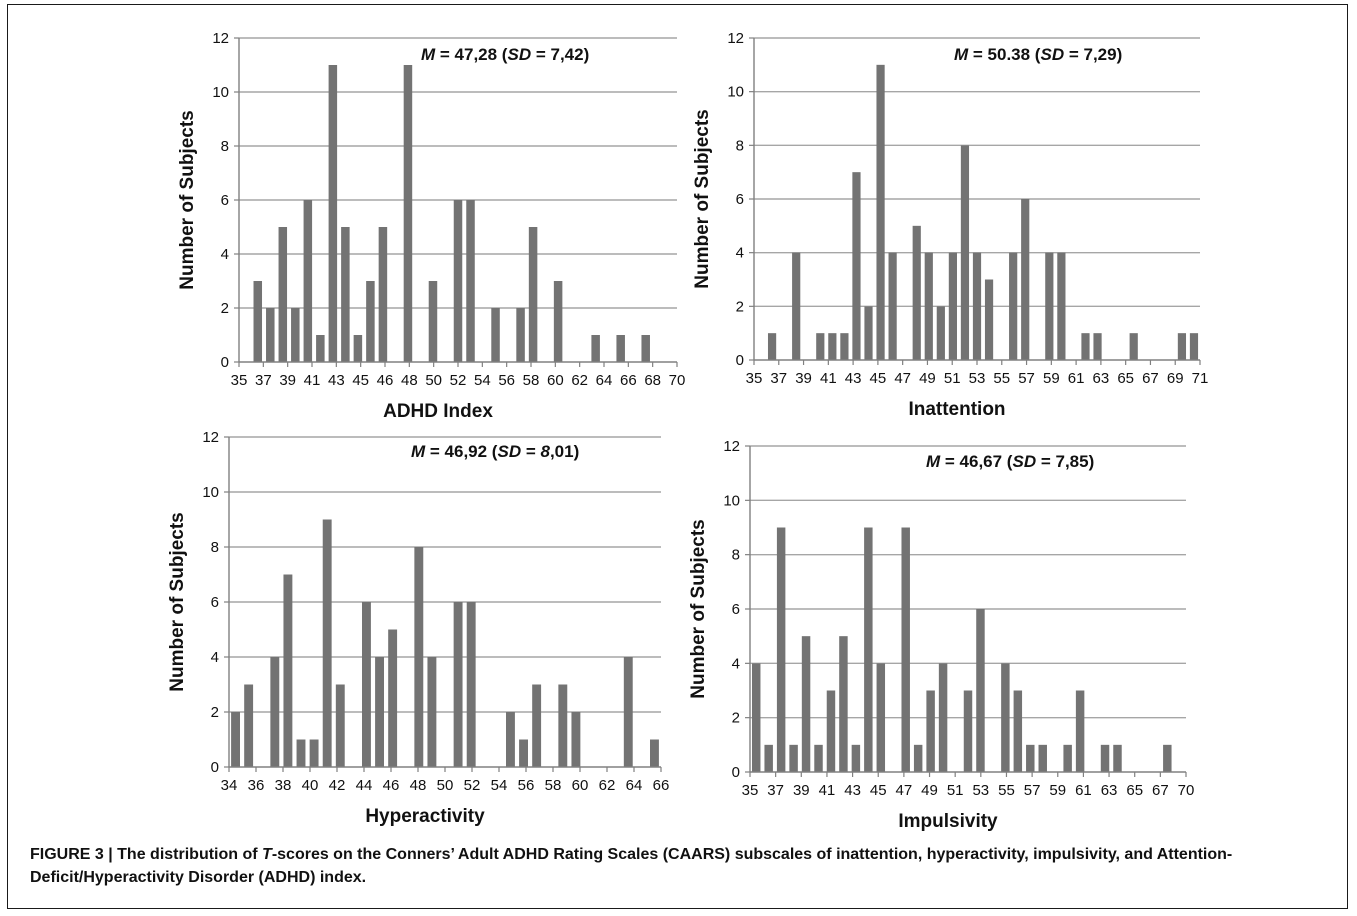 This screenshot has height=916, width=1357. Describe the element at coordinates (1160, 790) in the screenshot. I see `x-tick-label: 67` at that location.